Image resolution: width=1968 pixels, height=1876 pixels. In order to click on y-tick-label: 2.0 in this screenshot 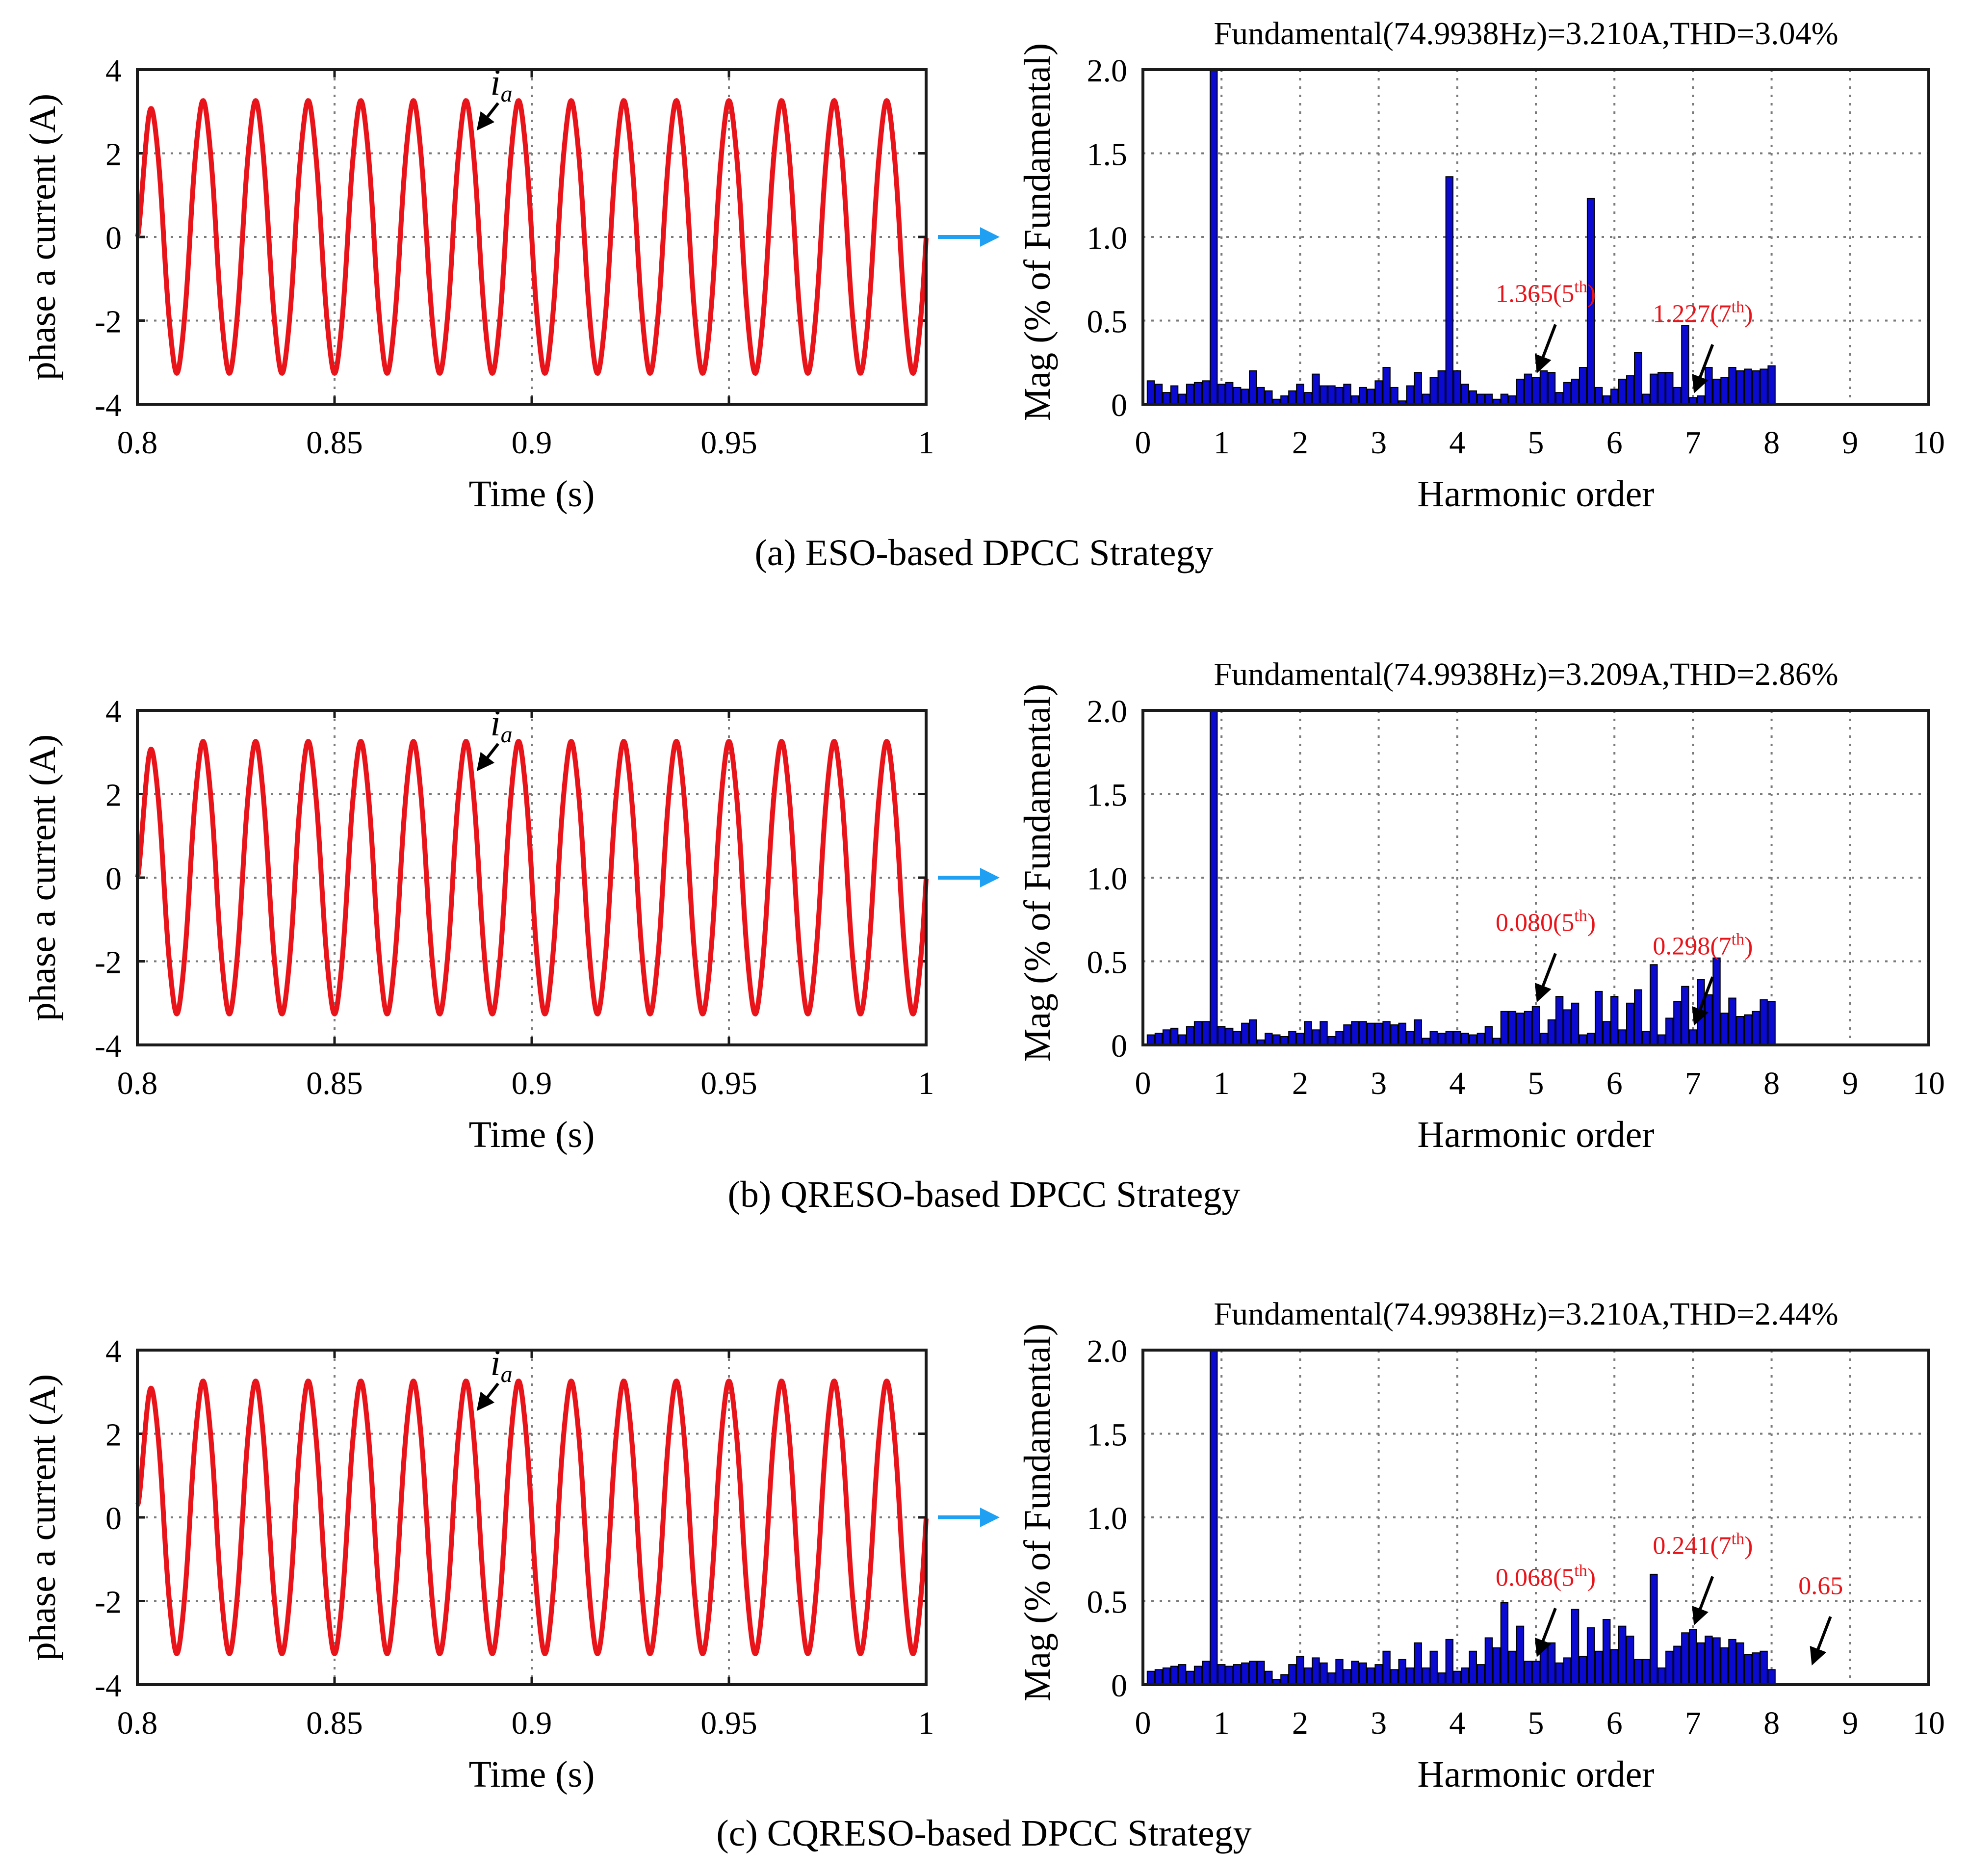, I will do `click(1107, 712)`.